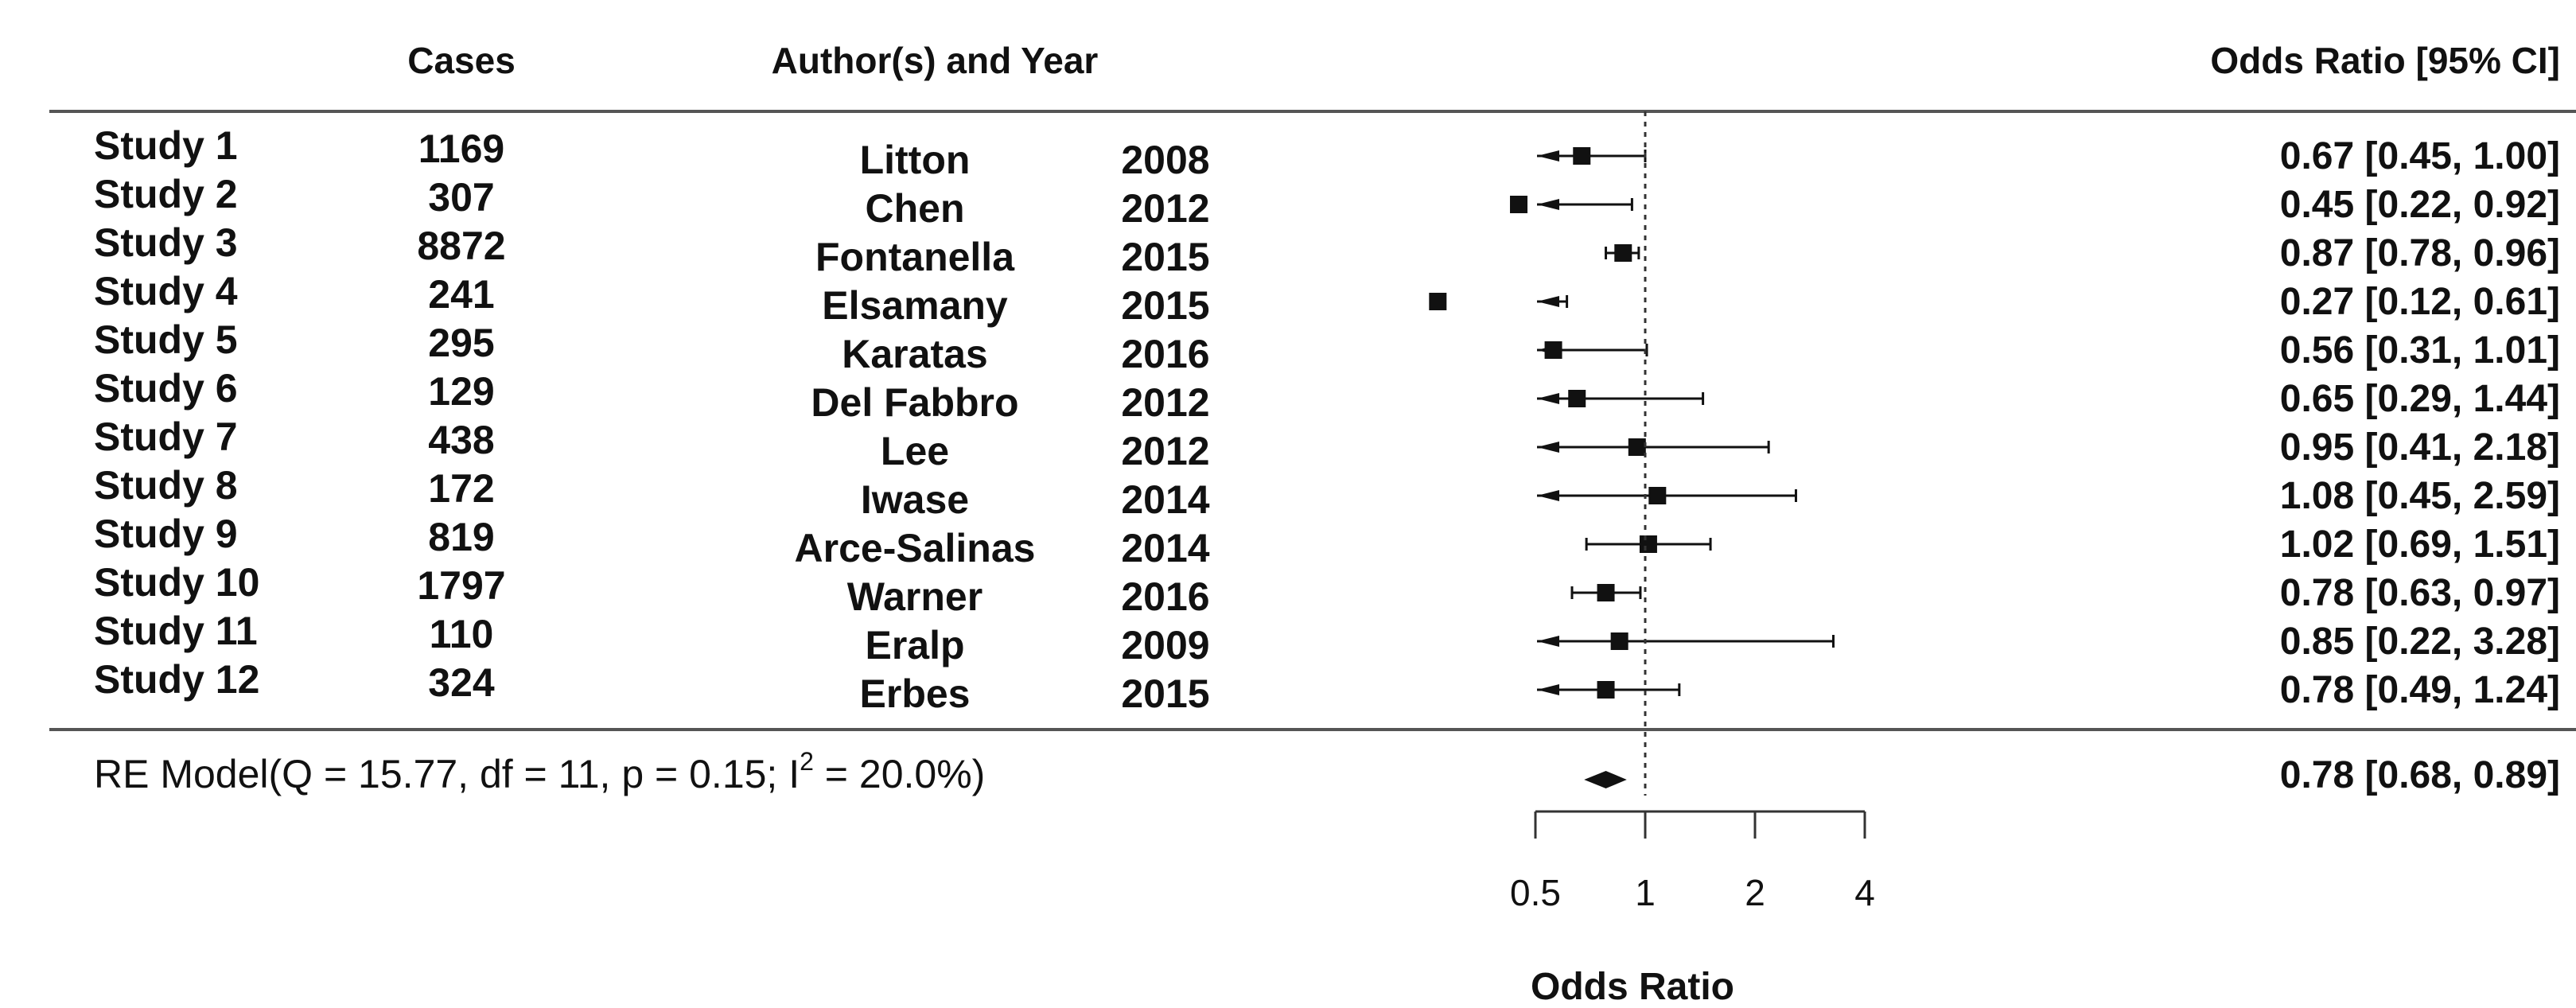 The width and height of the screenshot is (2576, 1008). I want to click on study-label: Study 4, so click(166, 291).